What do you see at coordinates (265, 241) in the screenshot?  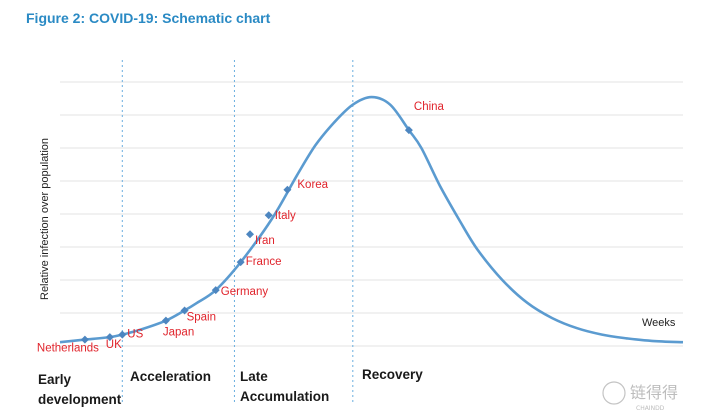 I see `label-iran: Iran` at bounding box center [265, 241].